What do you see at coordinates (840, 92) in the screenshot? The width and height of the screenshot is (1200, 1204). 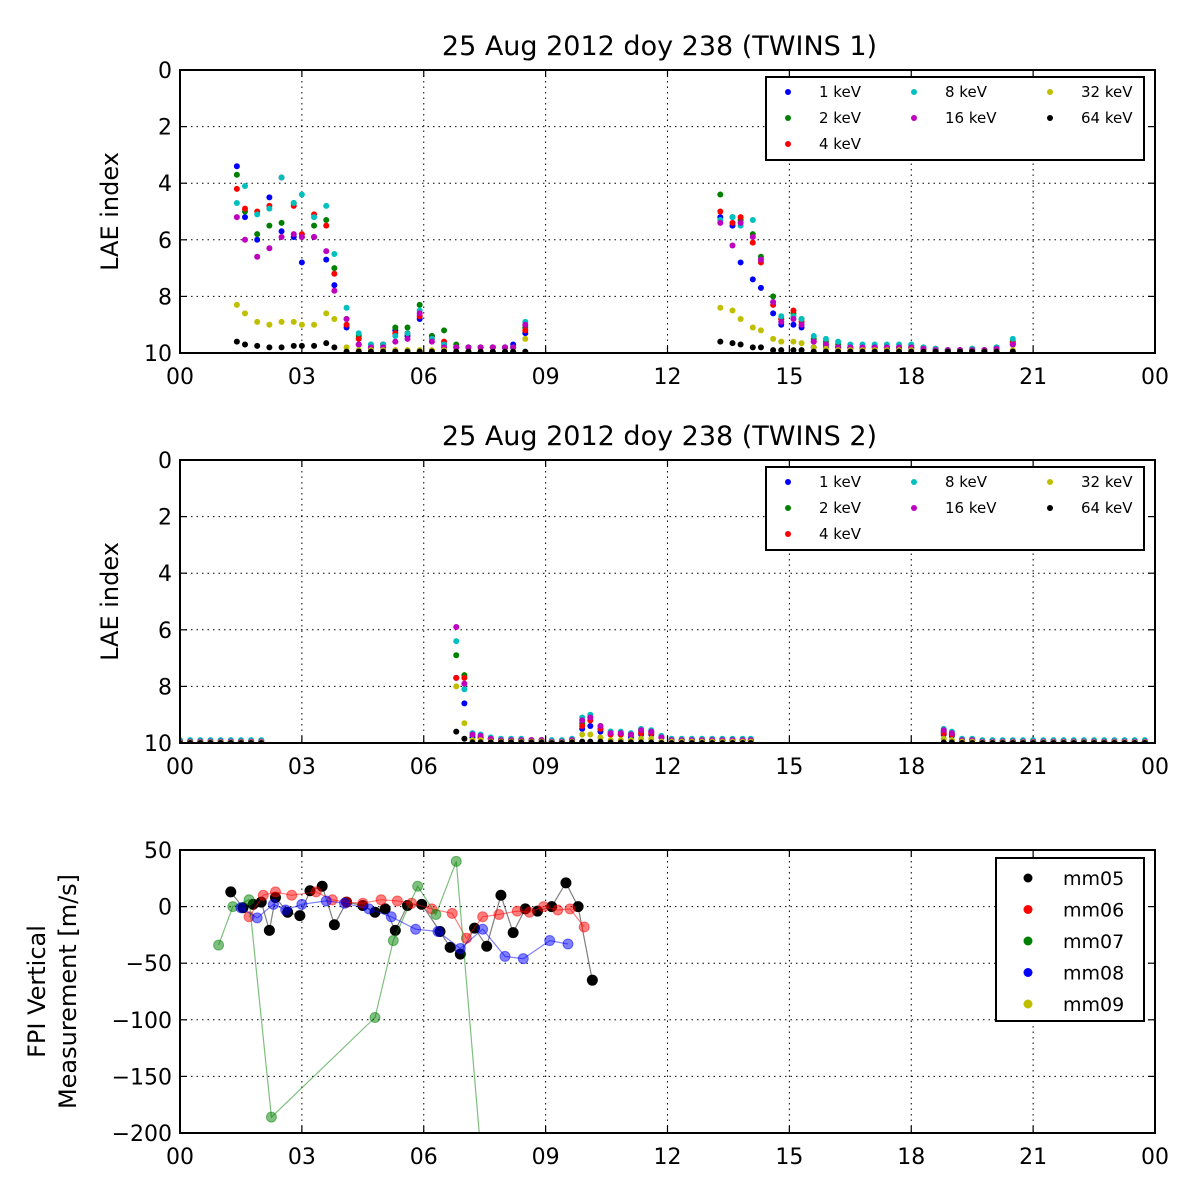 I see `legend-label: 1 keV` at bounding box center [840, 92].